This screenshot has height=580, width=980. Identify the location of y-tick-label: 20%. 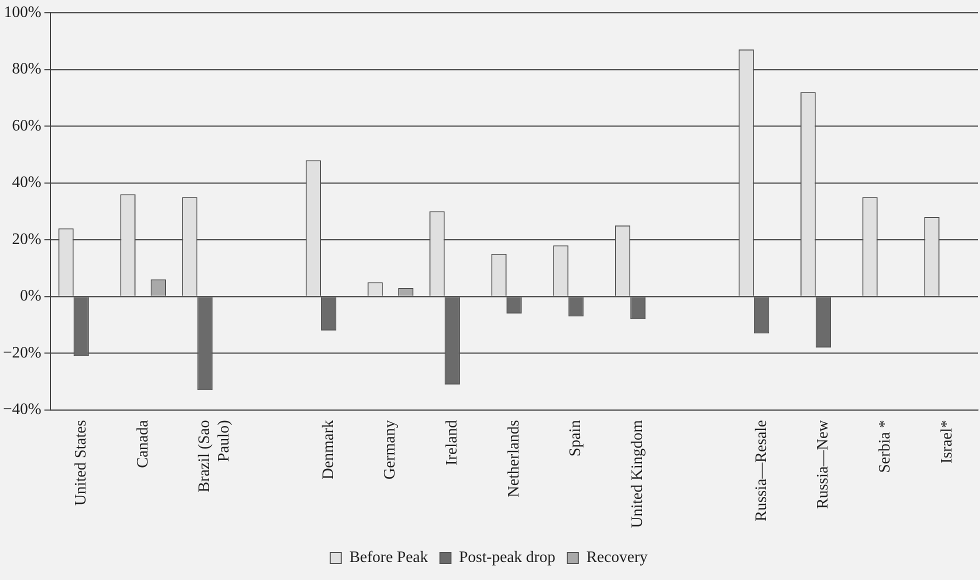
(27, 239).